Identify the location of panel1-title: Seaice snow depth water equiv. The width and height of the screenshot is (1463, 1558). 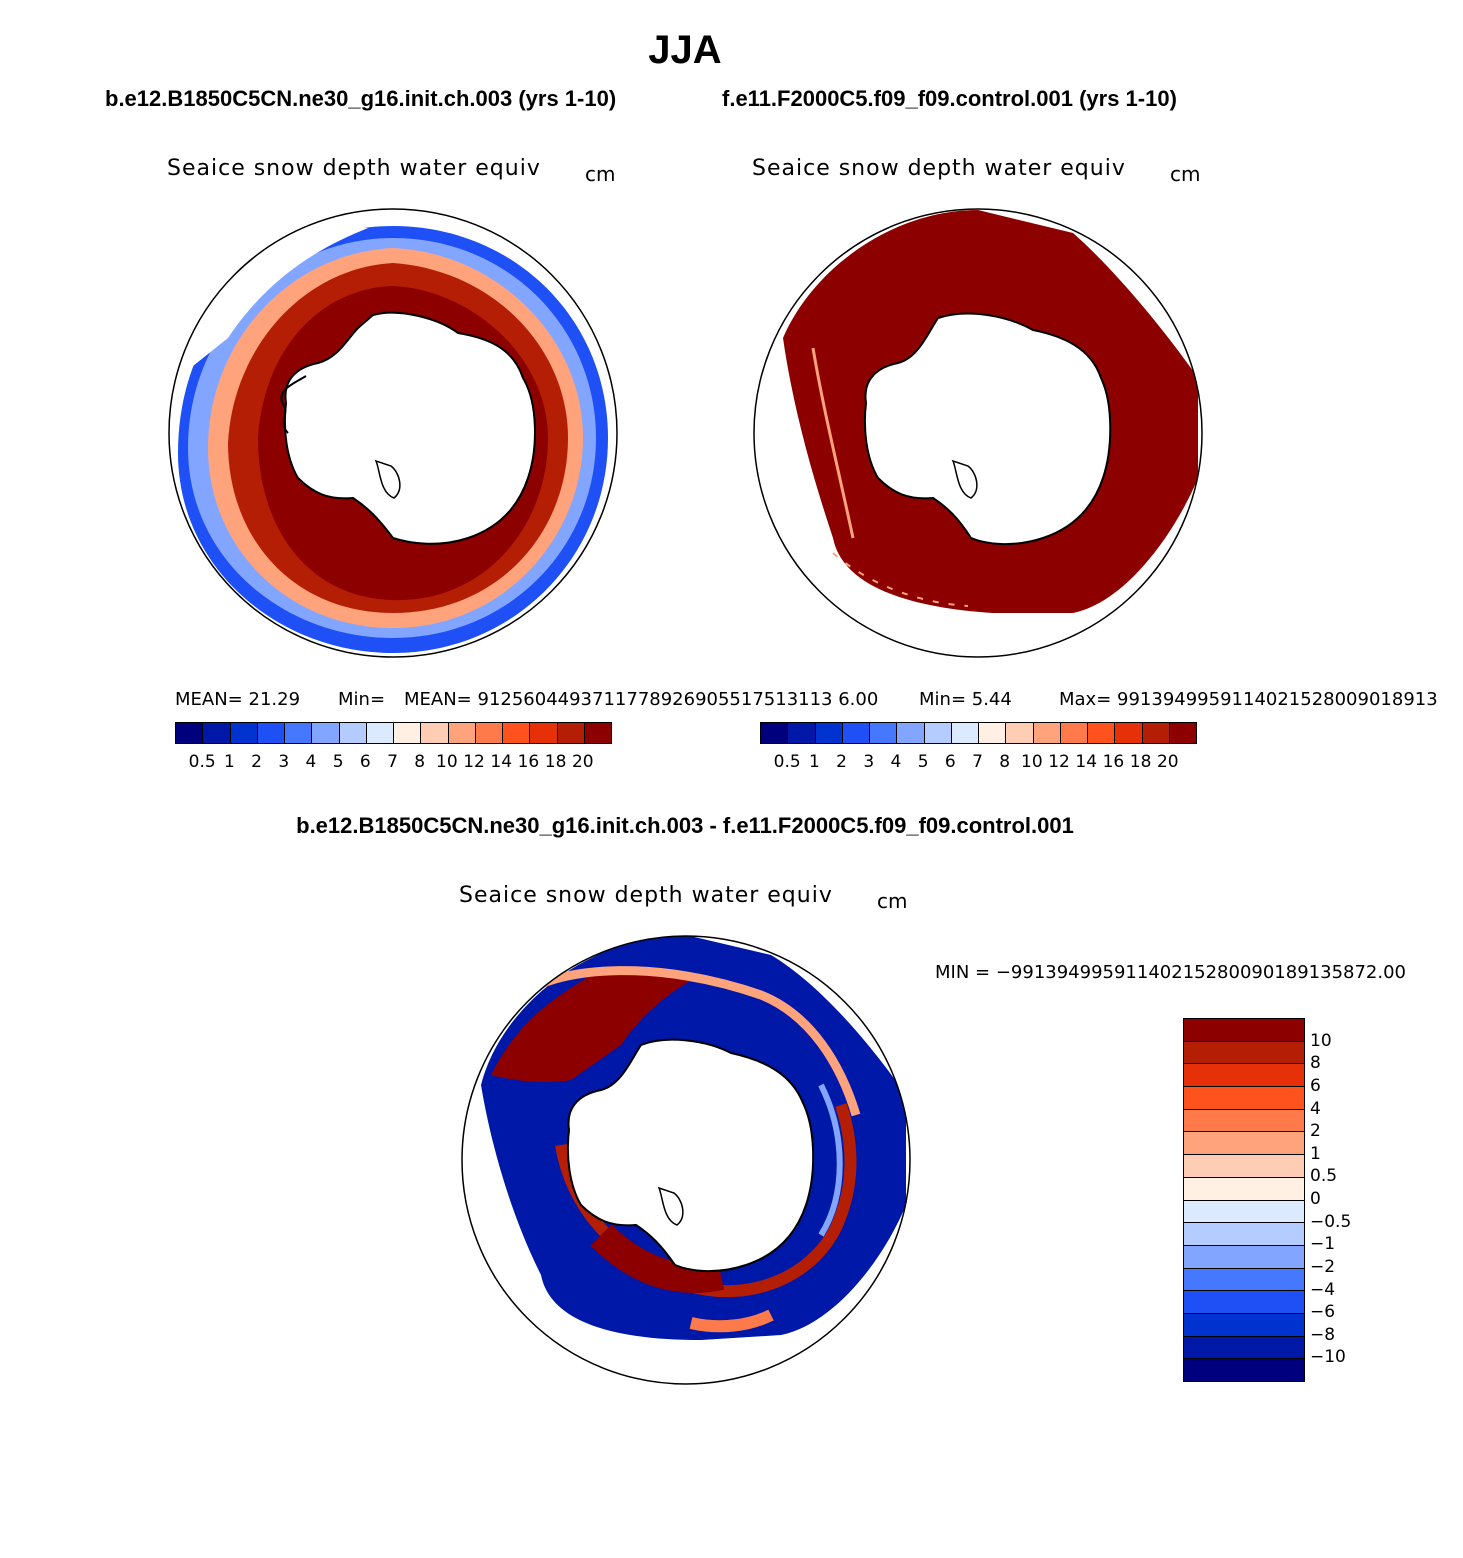
(354, 168).